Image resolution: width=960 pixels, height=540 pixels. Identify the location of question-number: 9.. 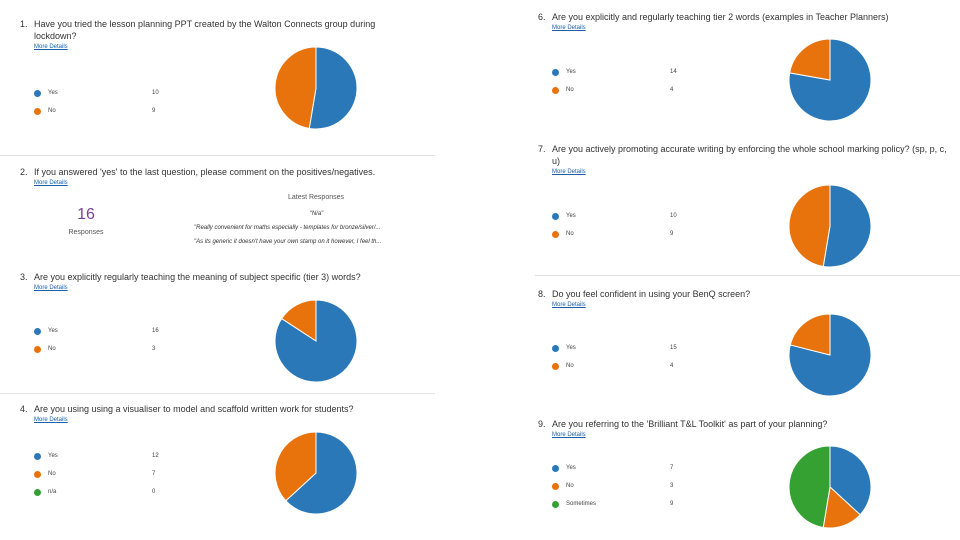
(542, 424).